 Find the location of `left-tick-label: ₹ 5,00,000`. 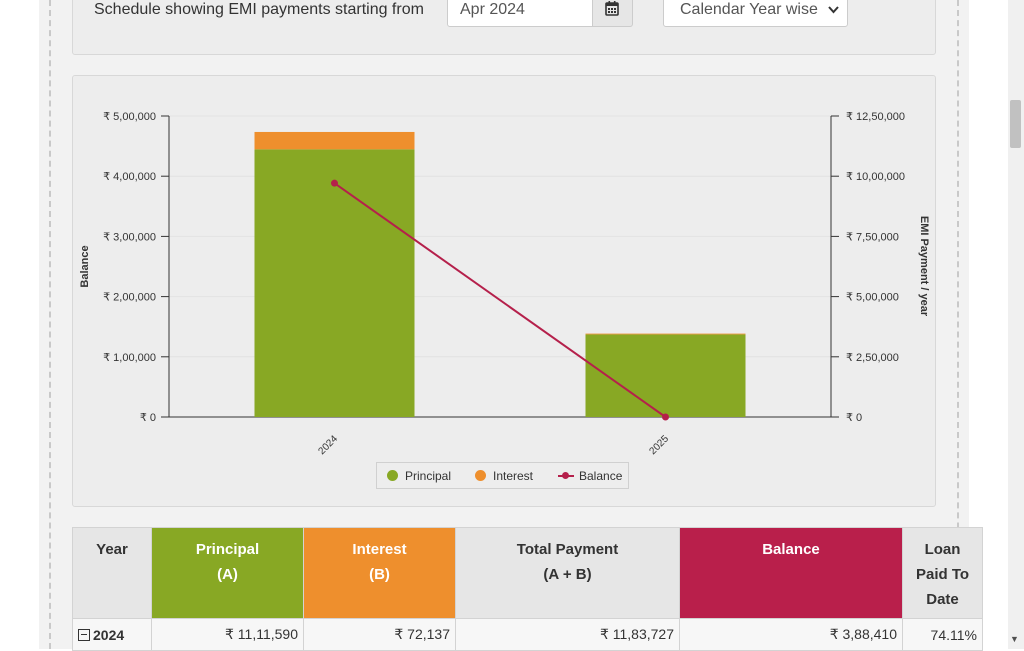

left-tick-label: ₹ 5,00,000 is located at coordinates (129, 117).